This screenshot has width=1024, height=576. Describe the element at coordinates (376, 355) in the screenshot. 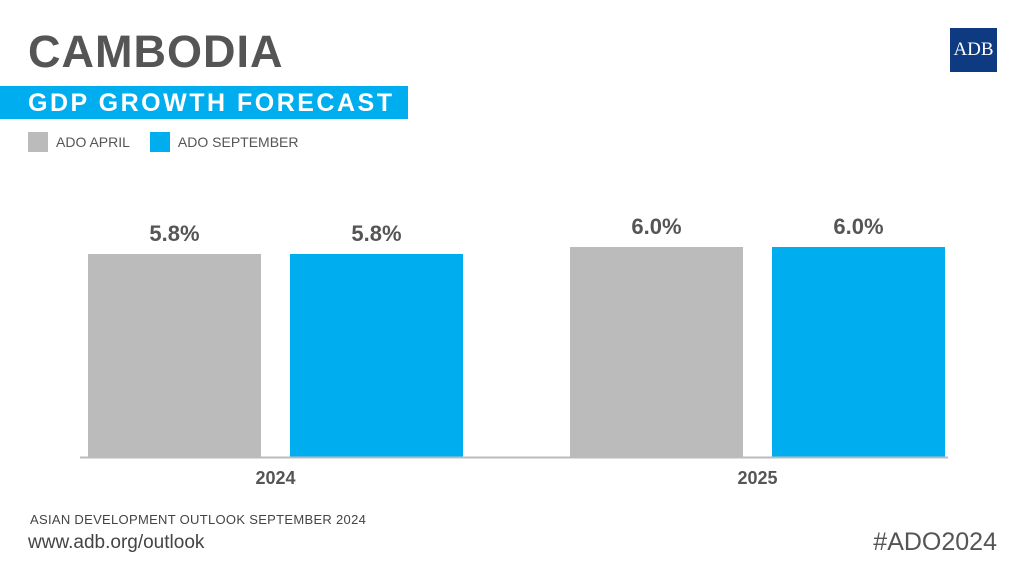

I see `bar-september-2024` at that location.